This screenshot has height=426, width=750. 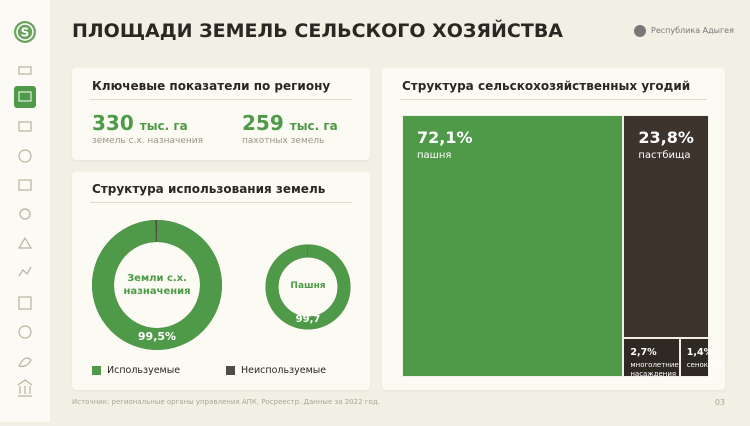 I want to click on logo: S, so click(x=25, y=33).